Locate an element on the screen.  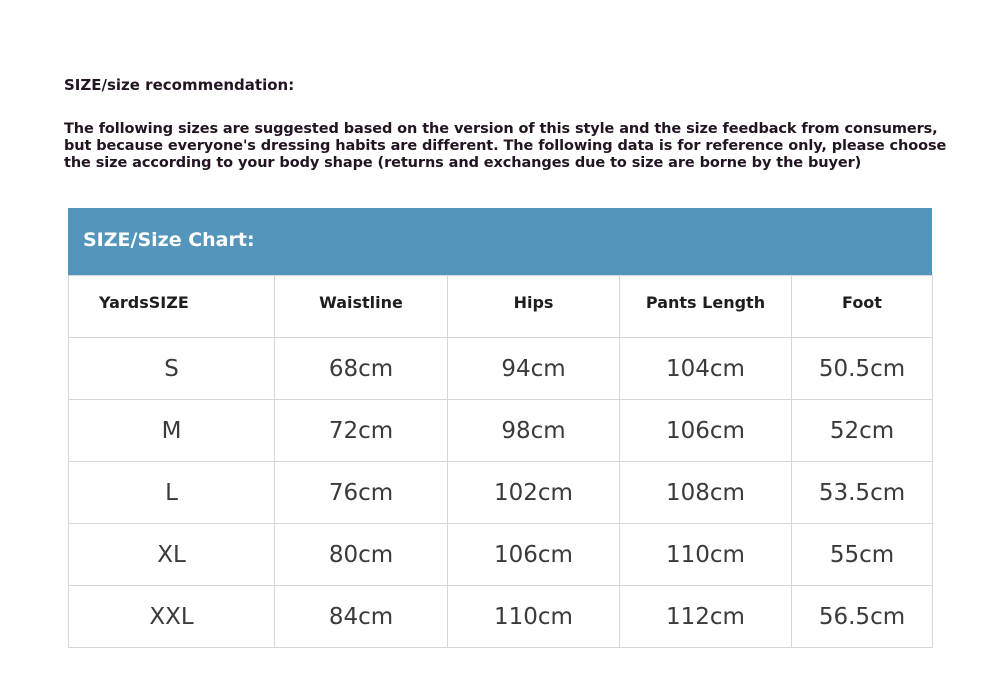
table-row: S 68cm 94cm 104cm 50.5cm is located at coordinates (500, 368).